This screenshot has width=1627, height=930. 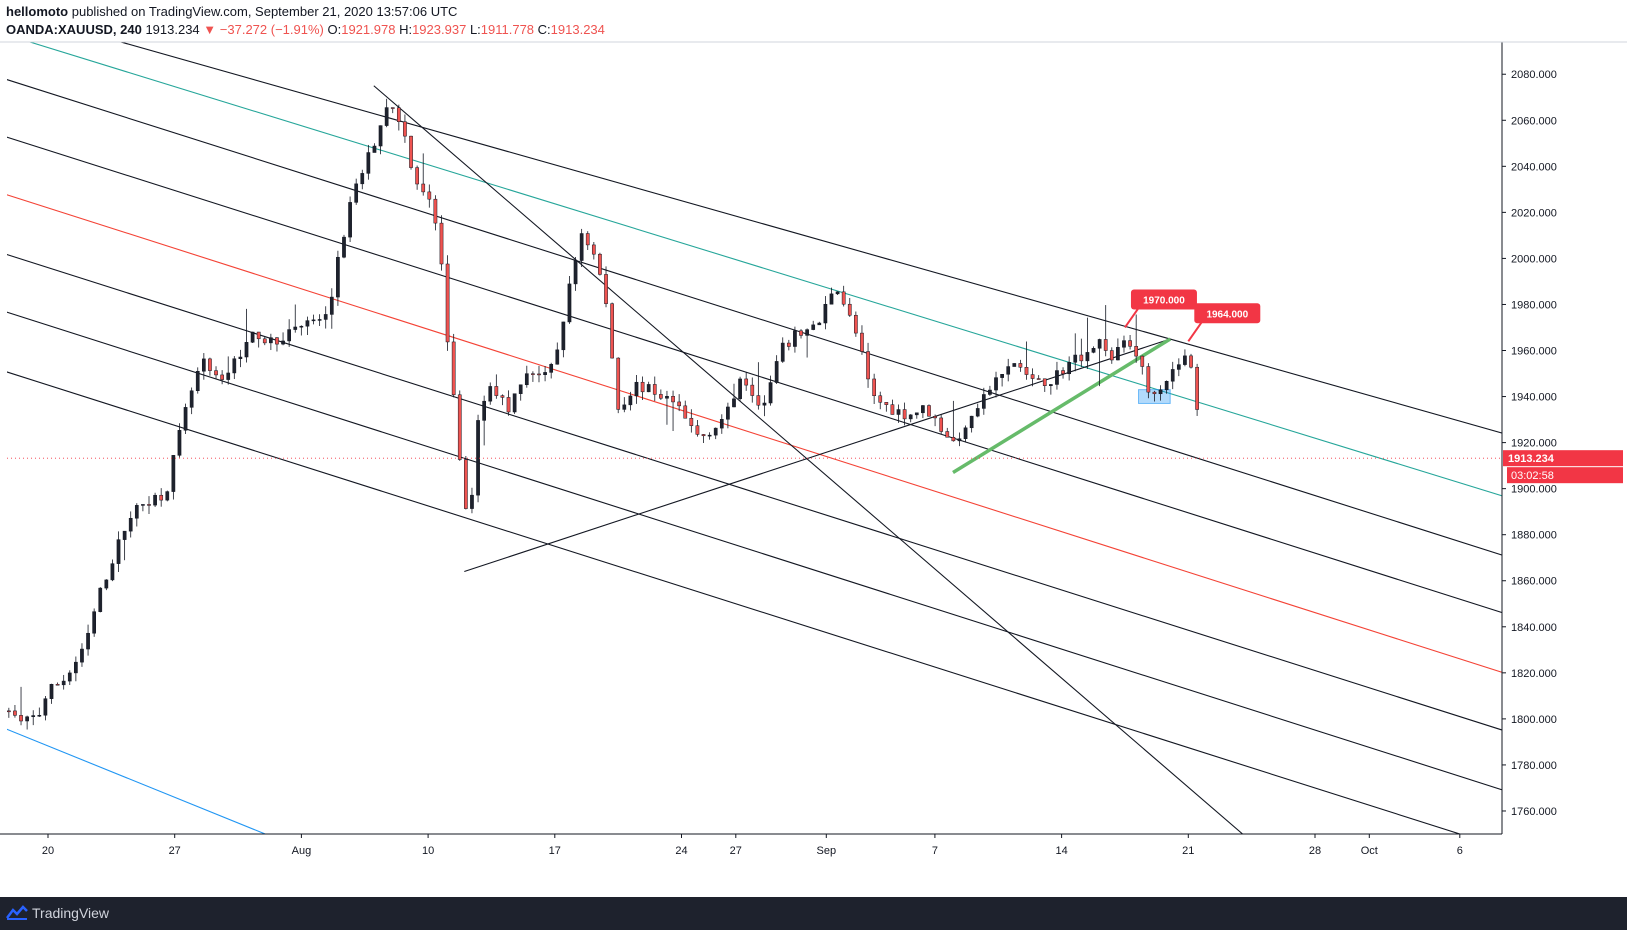 I want to click on last-price: 1913.234, so click(x=172, y=29).